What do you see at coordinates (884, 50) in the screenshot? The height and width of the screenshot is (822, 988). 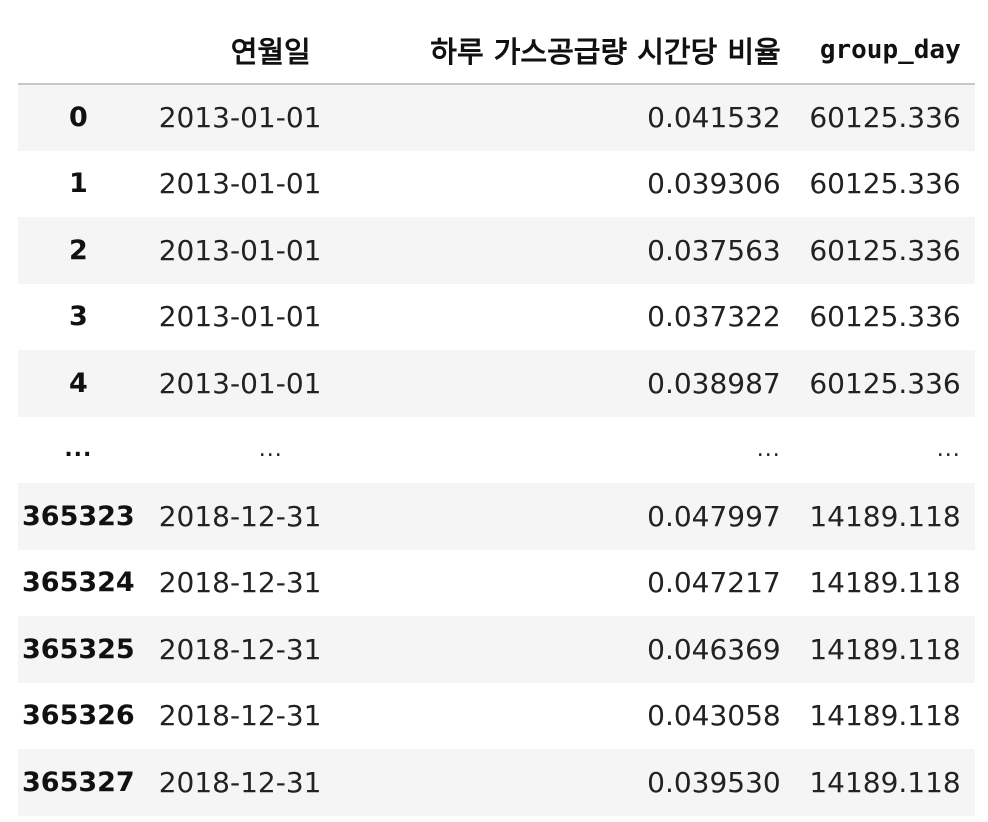 I see `group-day-column-header: group_day` at bounding box center [884, 50].